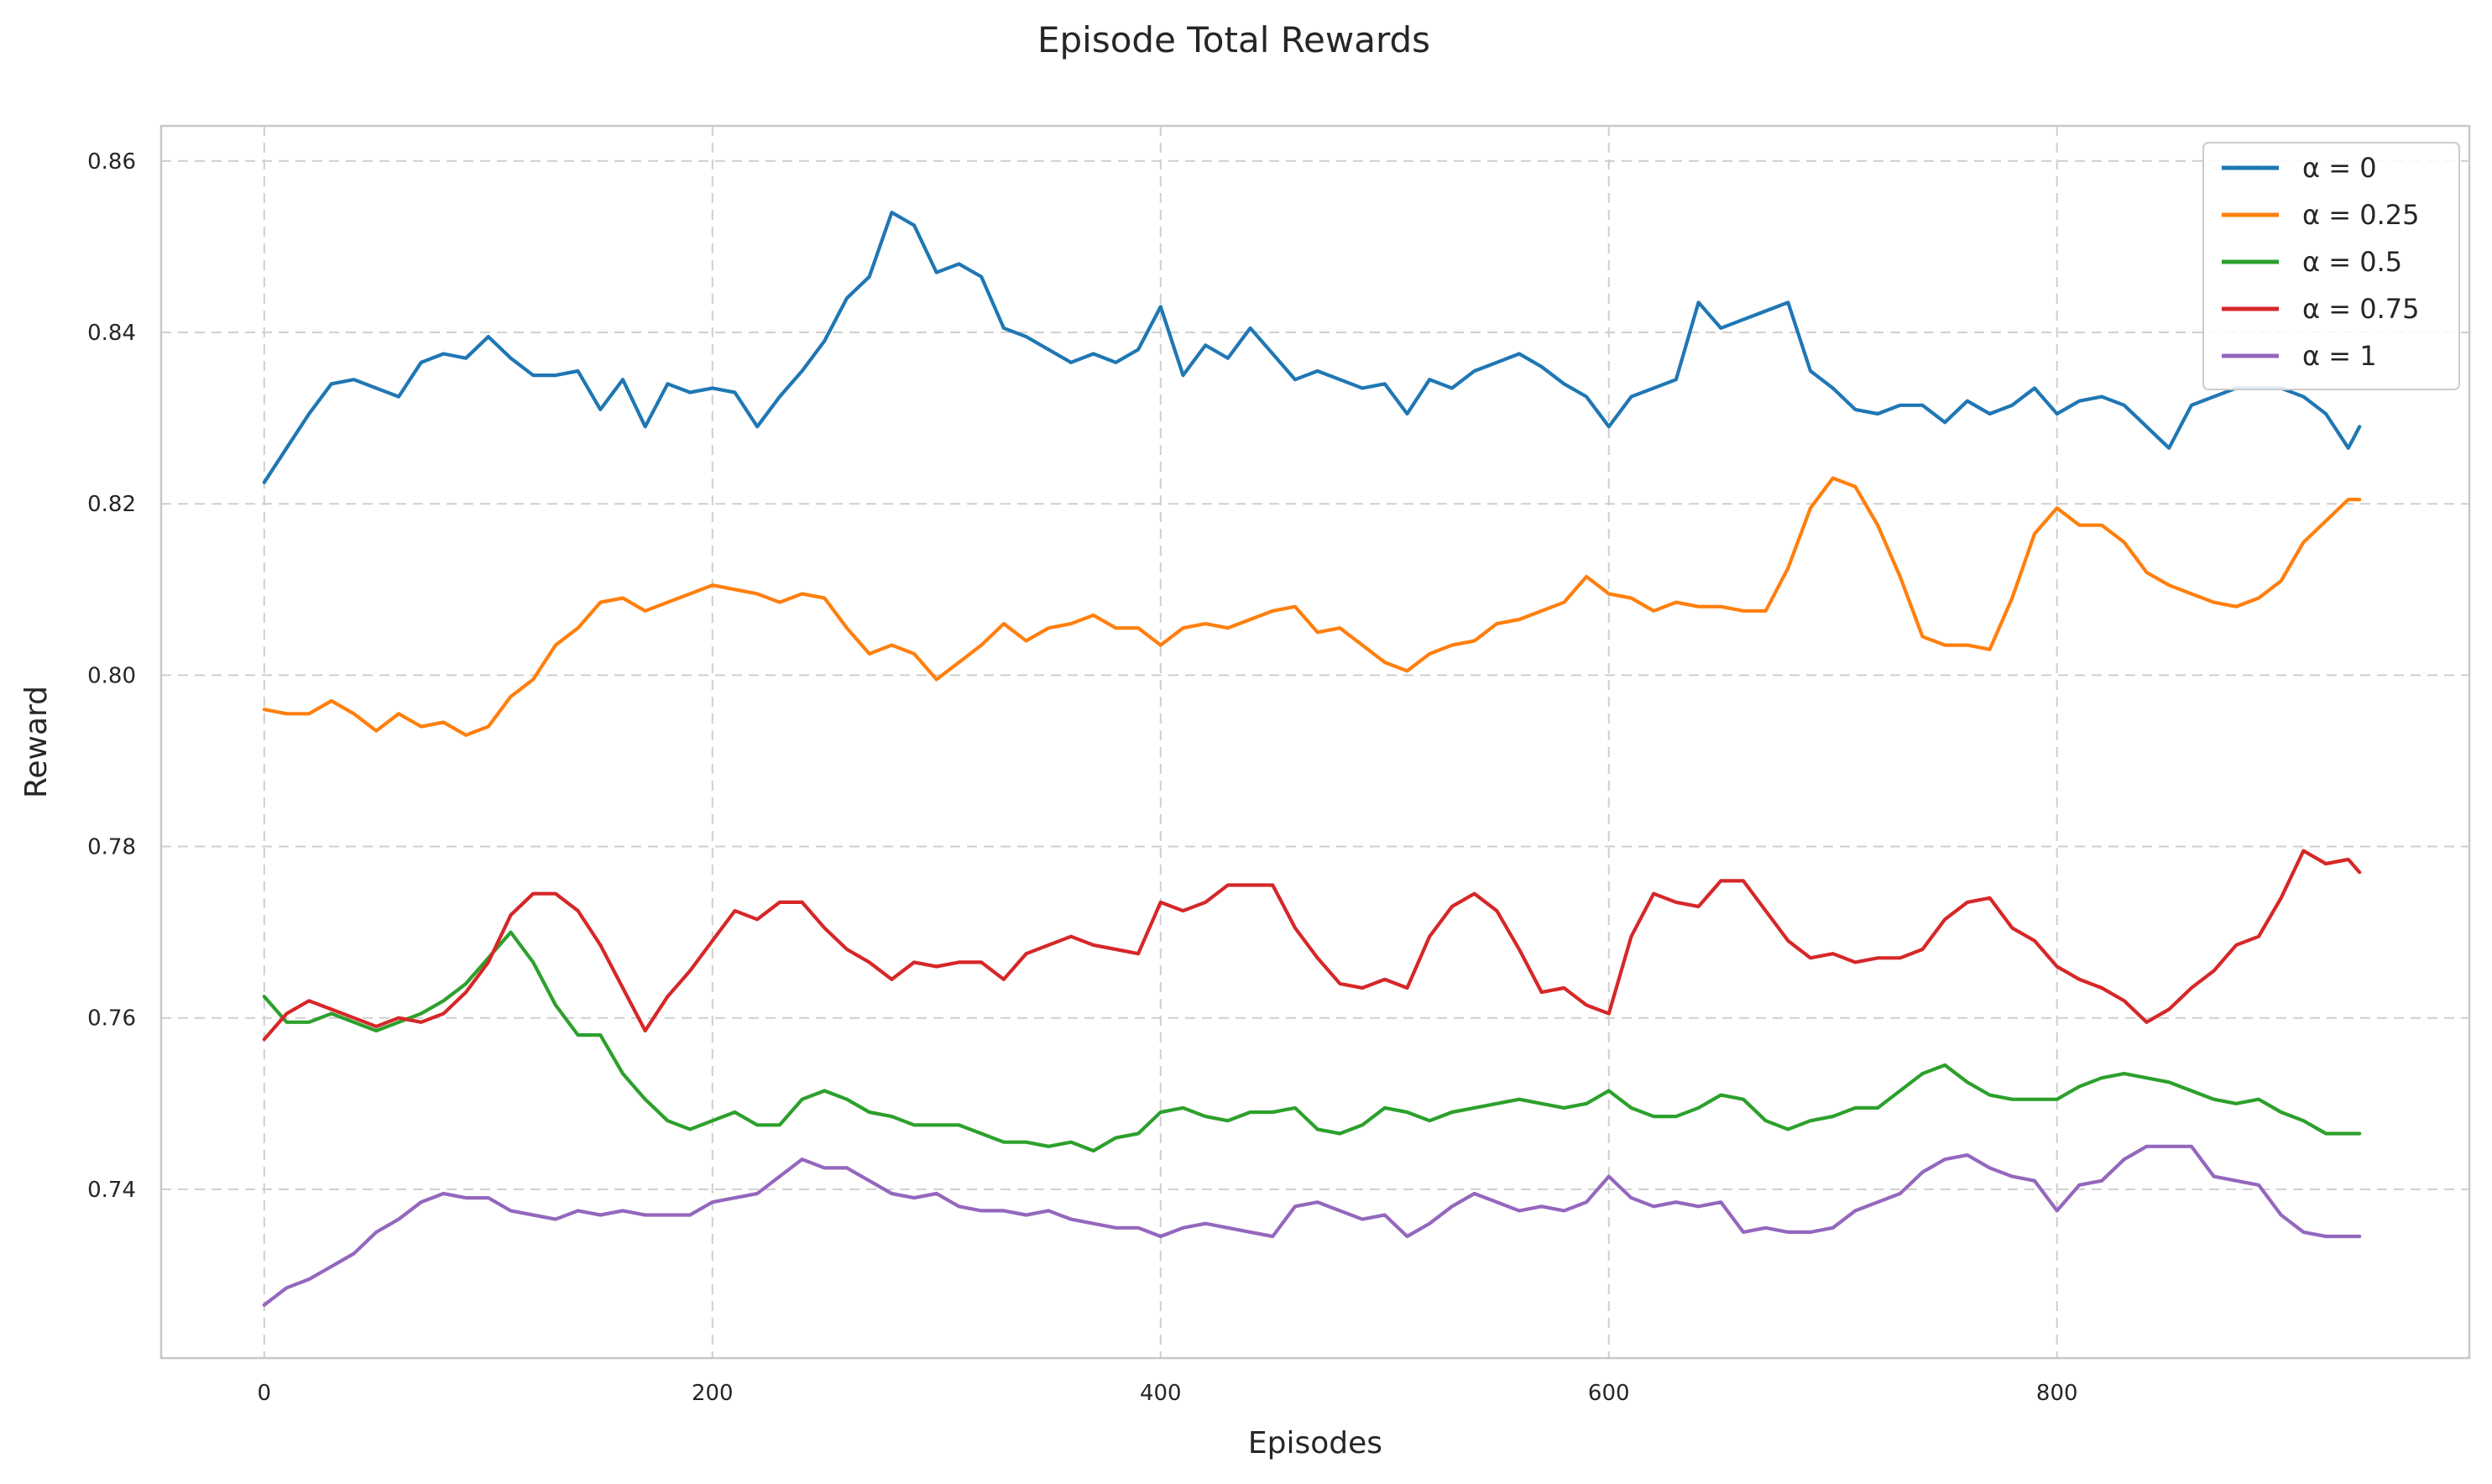  I want to click on legend-label: α = 0.25, so click(2361, 215).